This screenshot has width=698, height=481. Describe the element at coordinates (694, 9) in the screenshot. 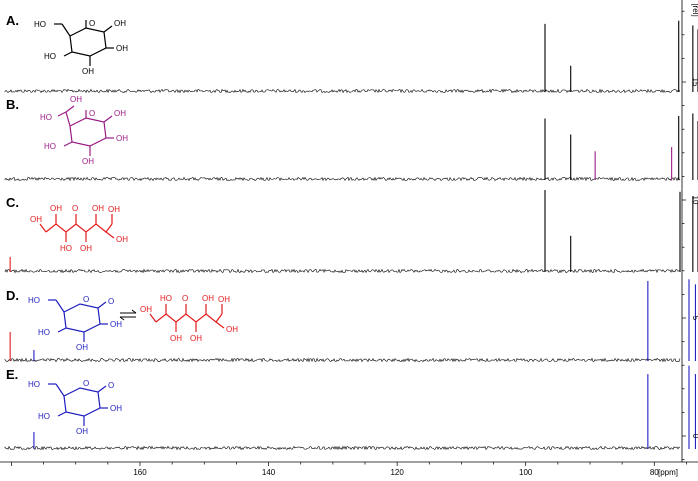

I see `y-axis-label: [rel]` at that location.